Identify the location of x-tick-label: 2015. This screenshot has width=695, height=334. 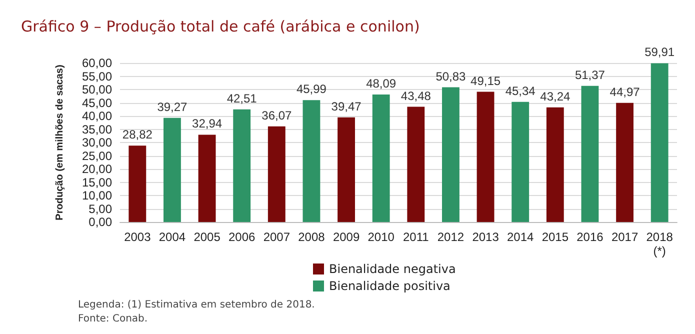
(555, 237).